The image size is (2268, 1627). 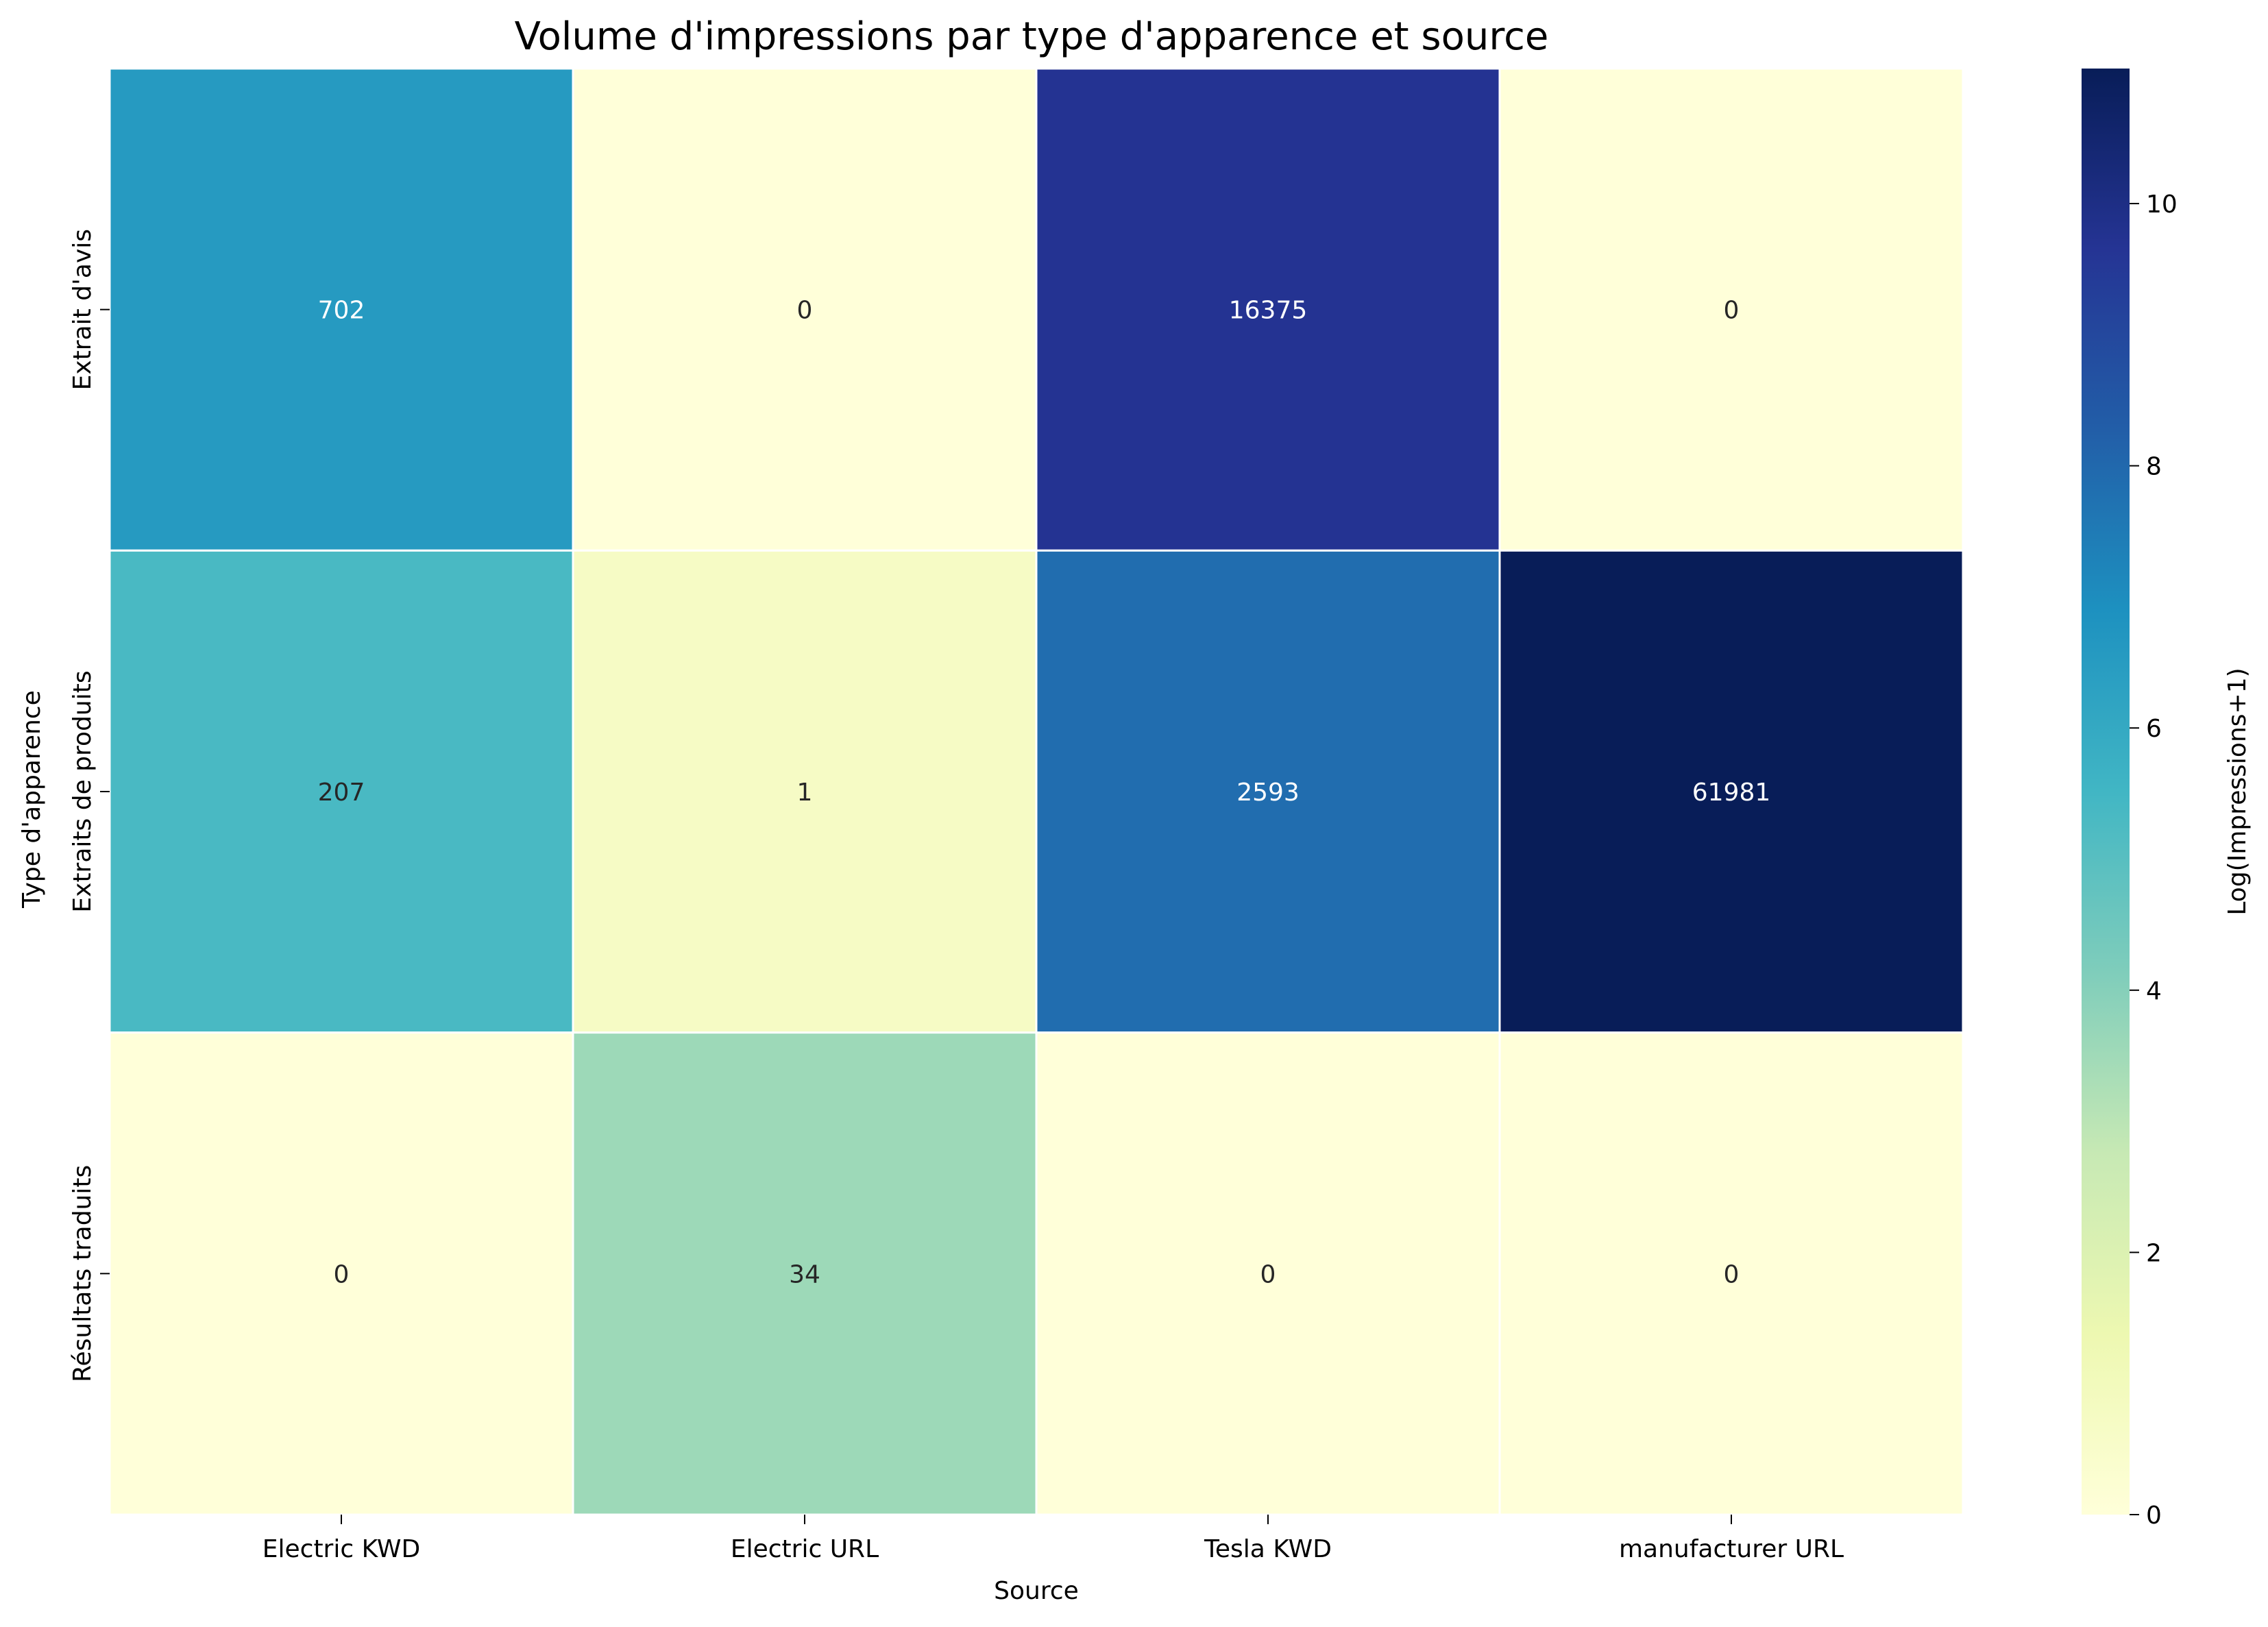 I want to click on cell-value-label: 34, so click(x=805, y=1274).